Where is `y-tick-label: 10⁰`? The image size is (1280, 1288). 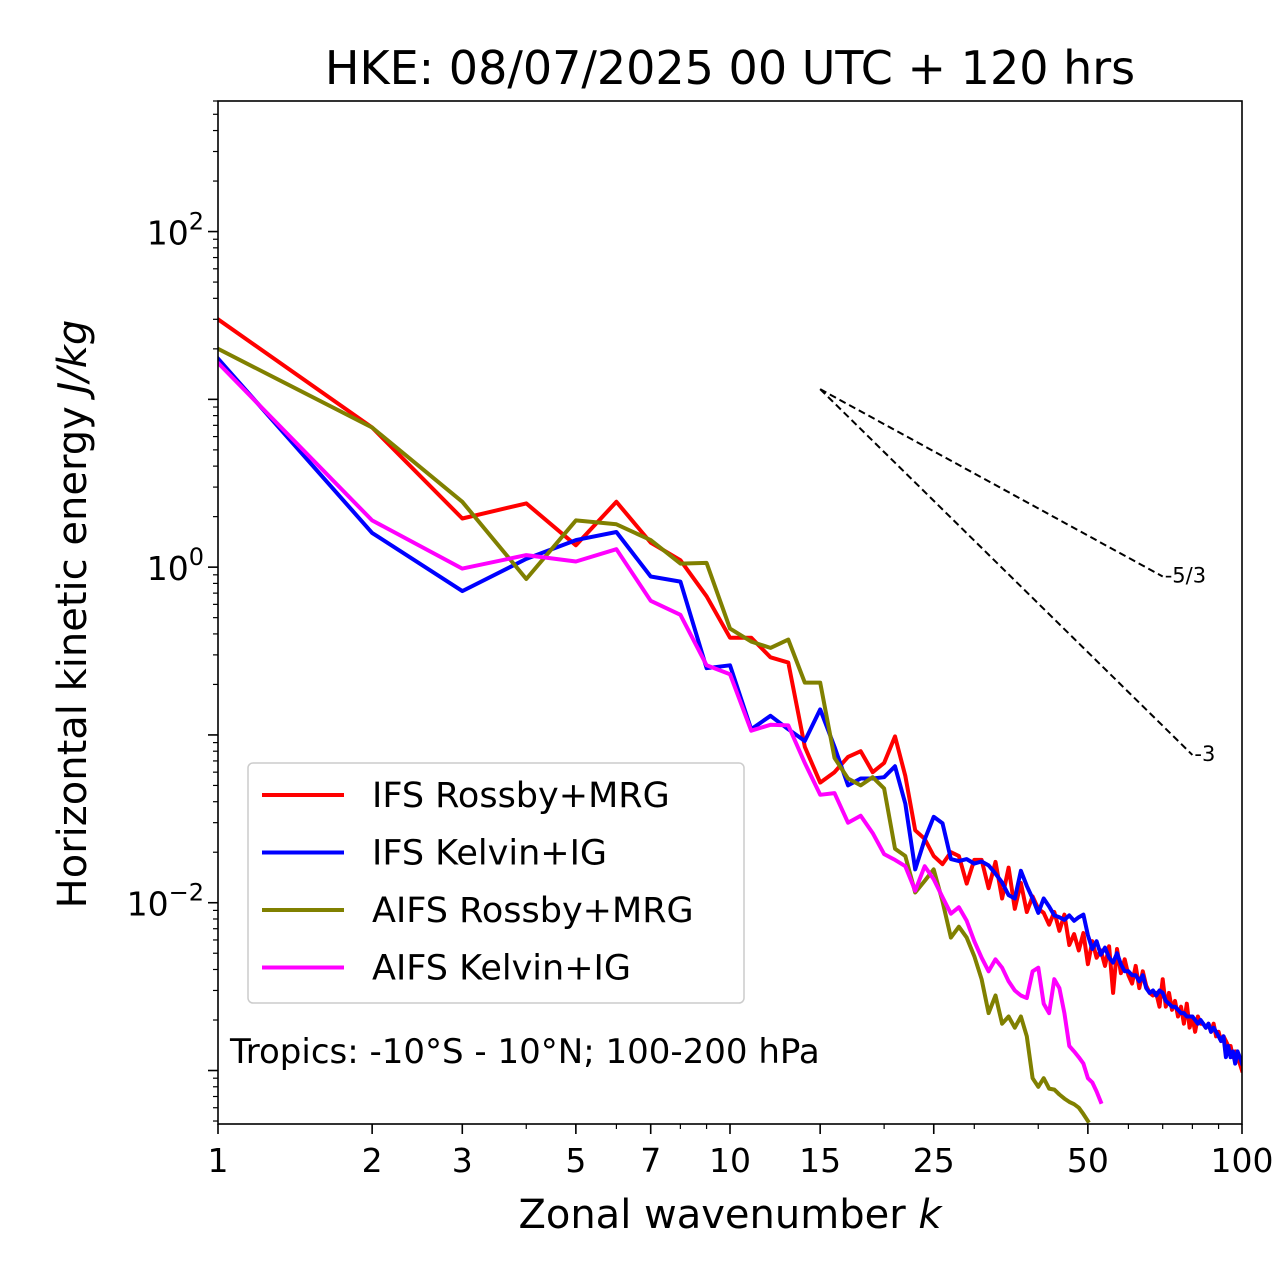 y-tick-label: 10⁰ is located at coordinates (175, 565).